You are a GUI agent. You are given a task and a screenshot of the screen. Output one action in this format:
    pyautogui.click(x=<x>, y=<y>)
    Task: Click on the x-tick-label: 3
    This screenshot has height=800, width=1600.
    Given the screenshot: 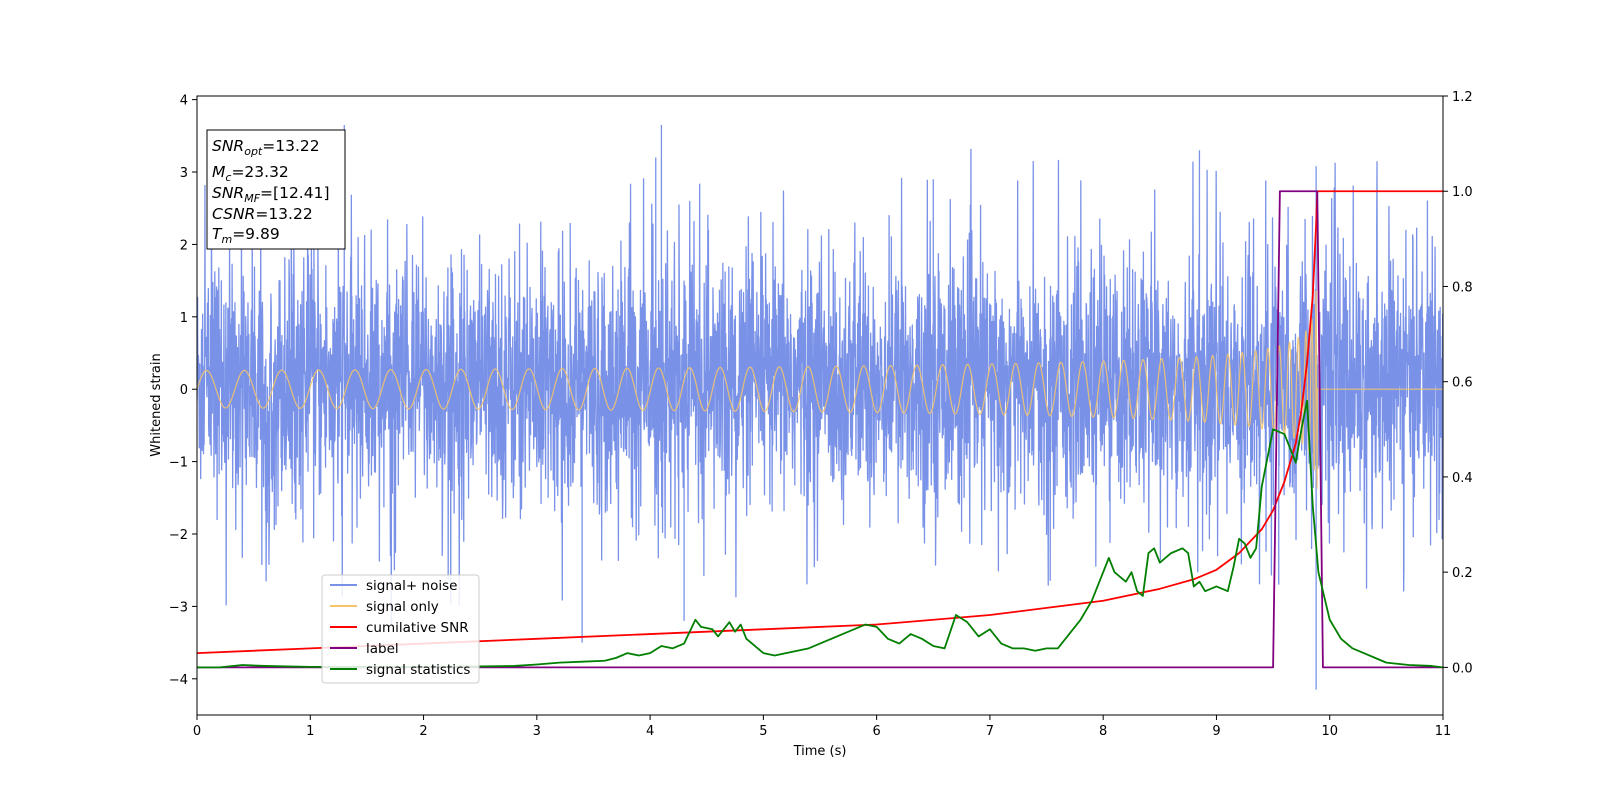 What is the action you would take?
    pyautogui.click(x=537, y=731)
    